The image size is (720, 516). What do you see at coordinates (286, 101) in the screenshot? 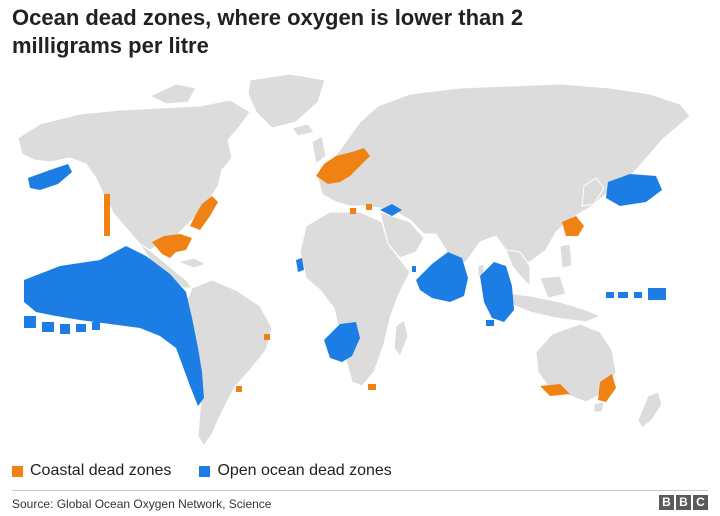
I see `landmass-greenland` at bounding box center [286, 101].